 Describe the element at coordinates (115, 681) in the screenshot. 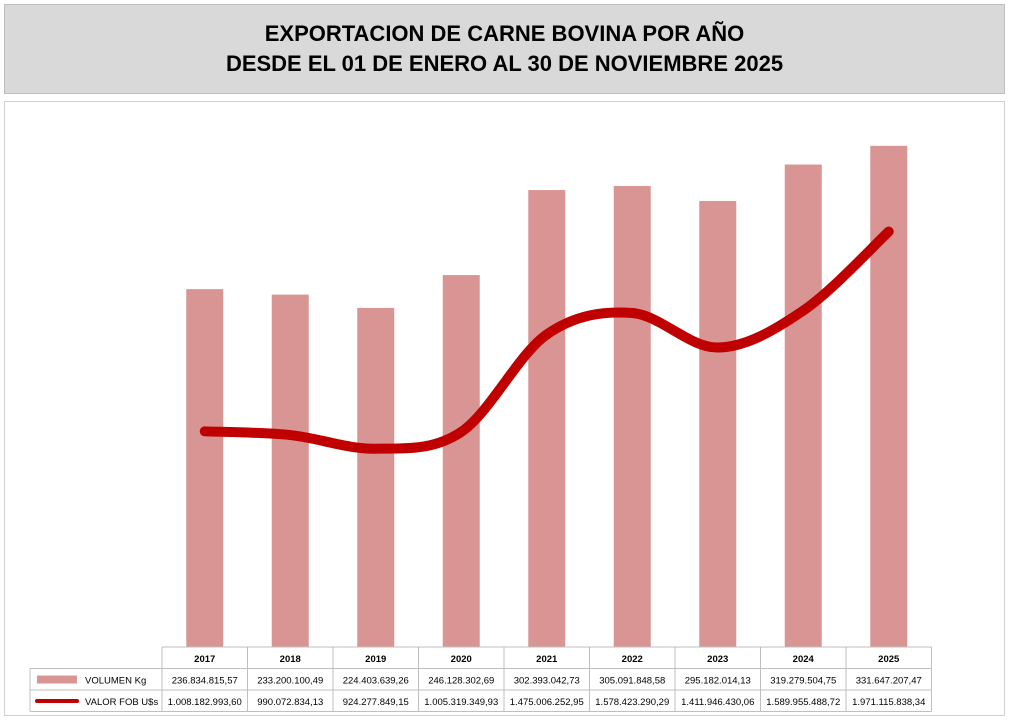

I see `legend-label-volumen: VOLUMEN Kg` at that location.